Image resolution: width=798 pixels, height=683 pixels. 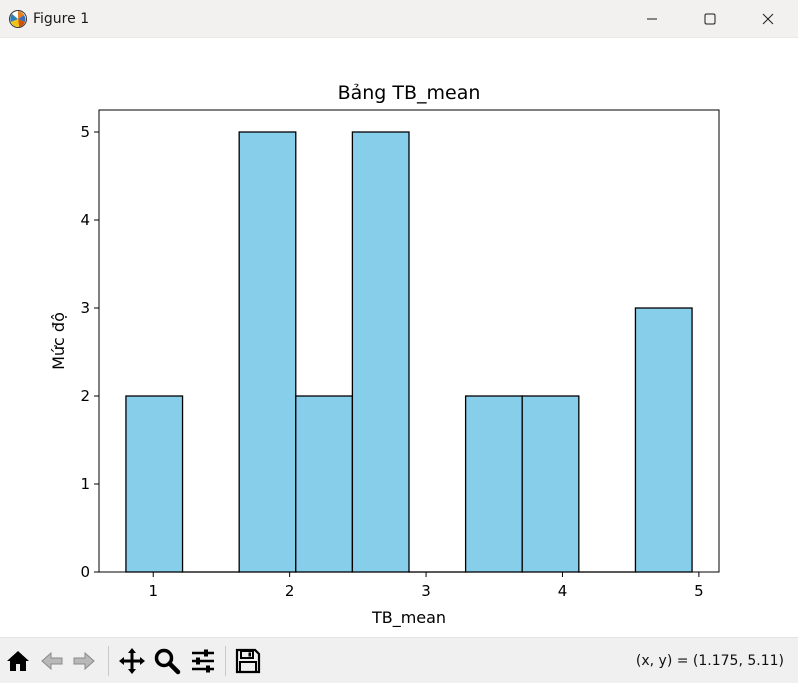 I want to click on x-tick-label: 2, so click(x=290, y=591).